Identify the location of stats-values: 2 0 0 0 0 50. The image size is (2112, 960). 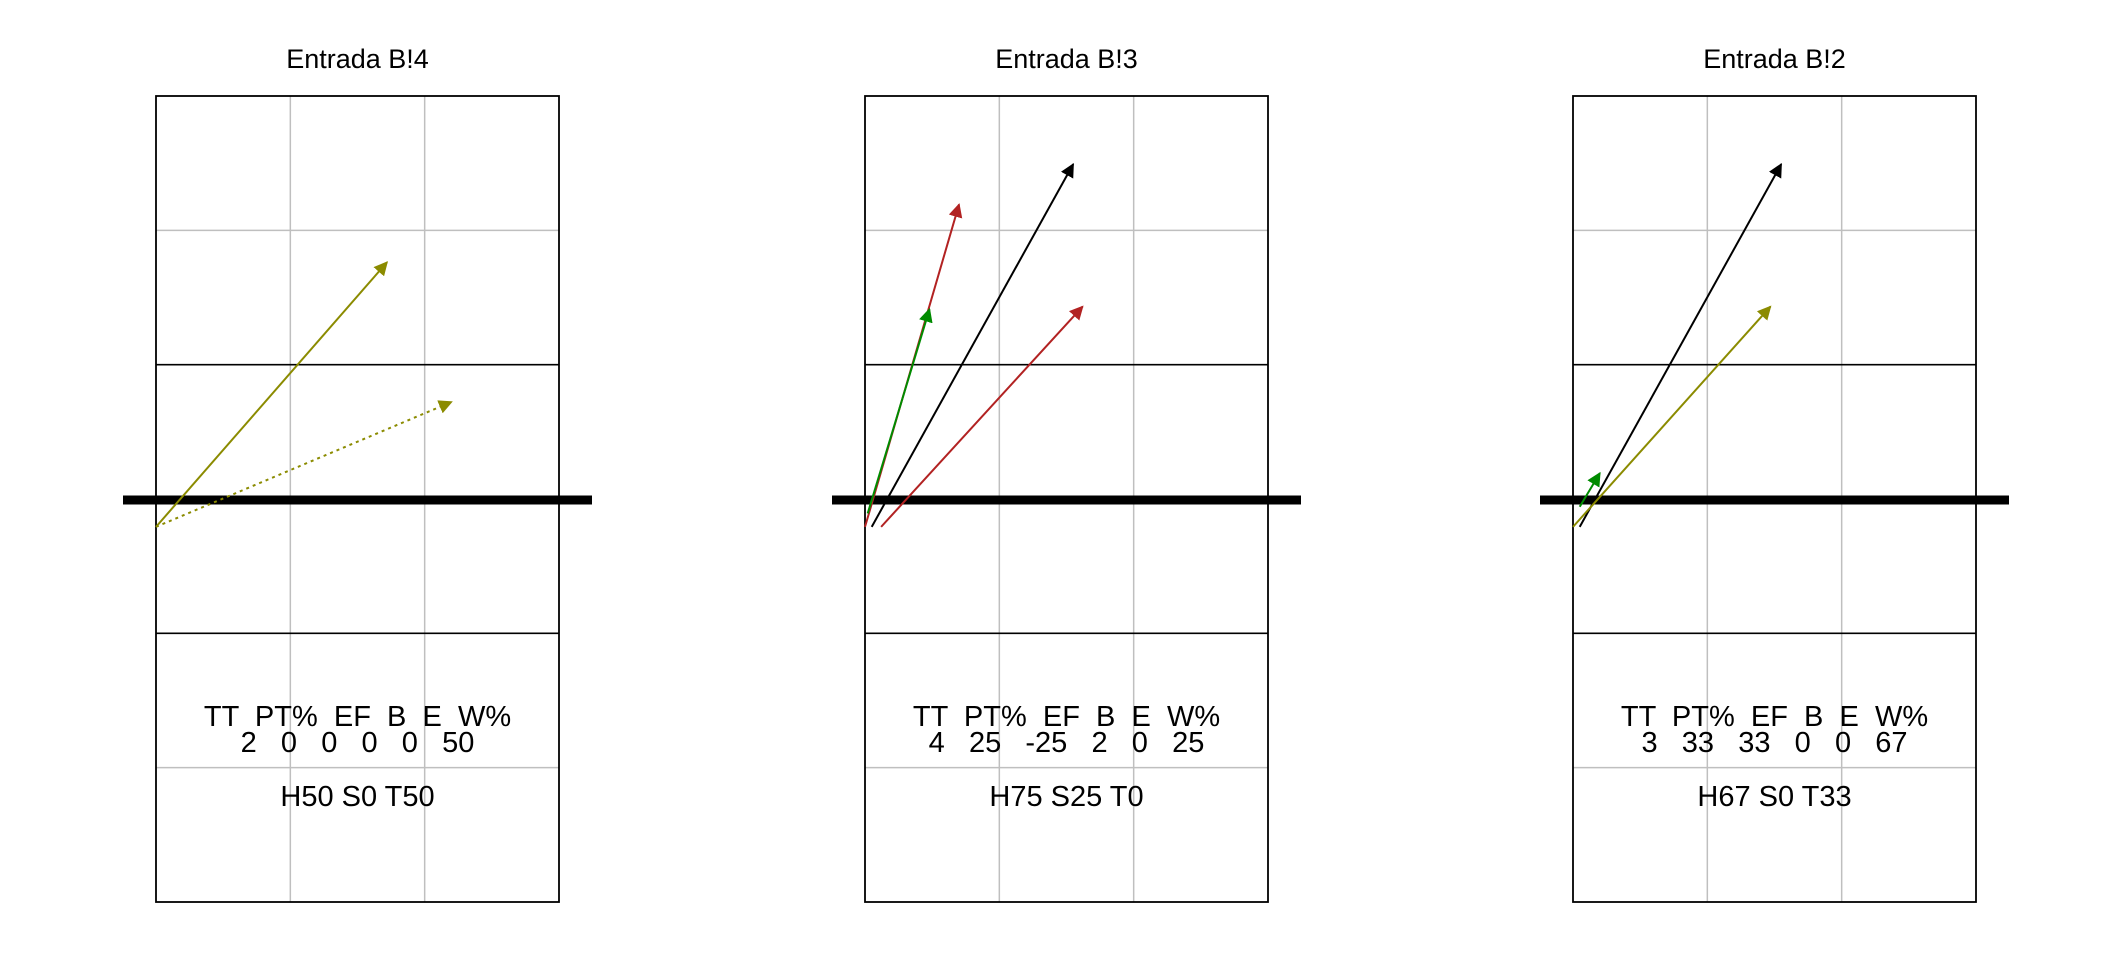
(357, 743).